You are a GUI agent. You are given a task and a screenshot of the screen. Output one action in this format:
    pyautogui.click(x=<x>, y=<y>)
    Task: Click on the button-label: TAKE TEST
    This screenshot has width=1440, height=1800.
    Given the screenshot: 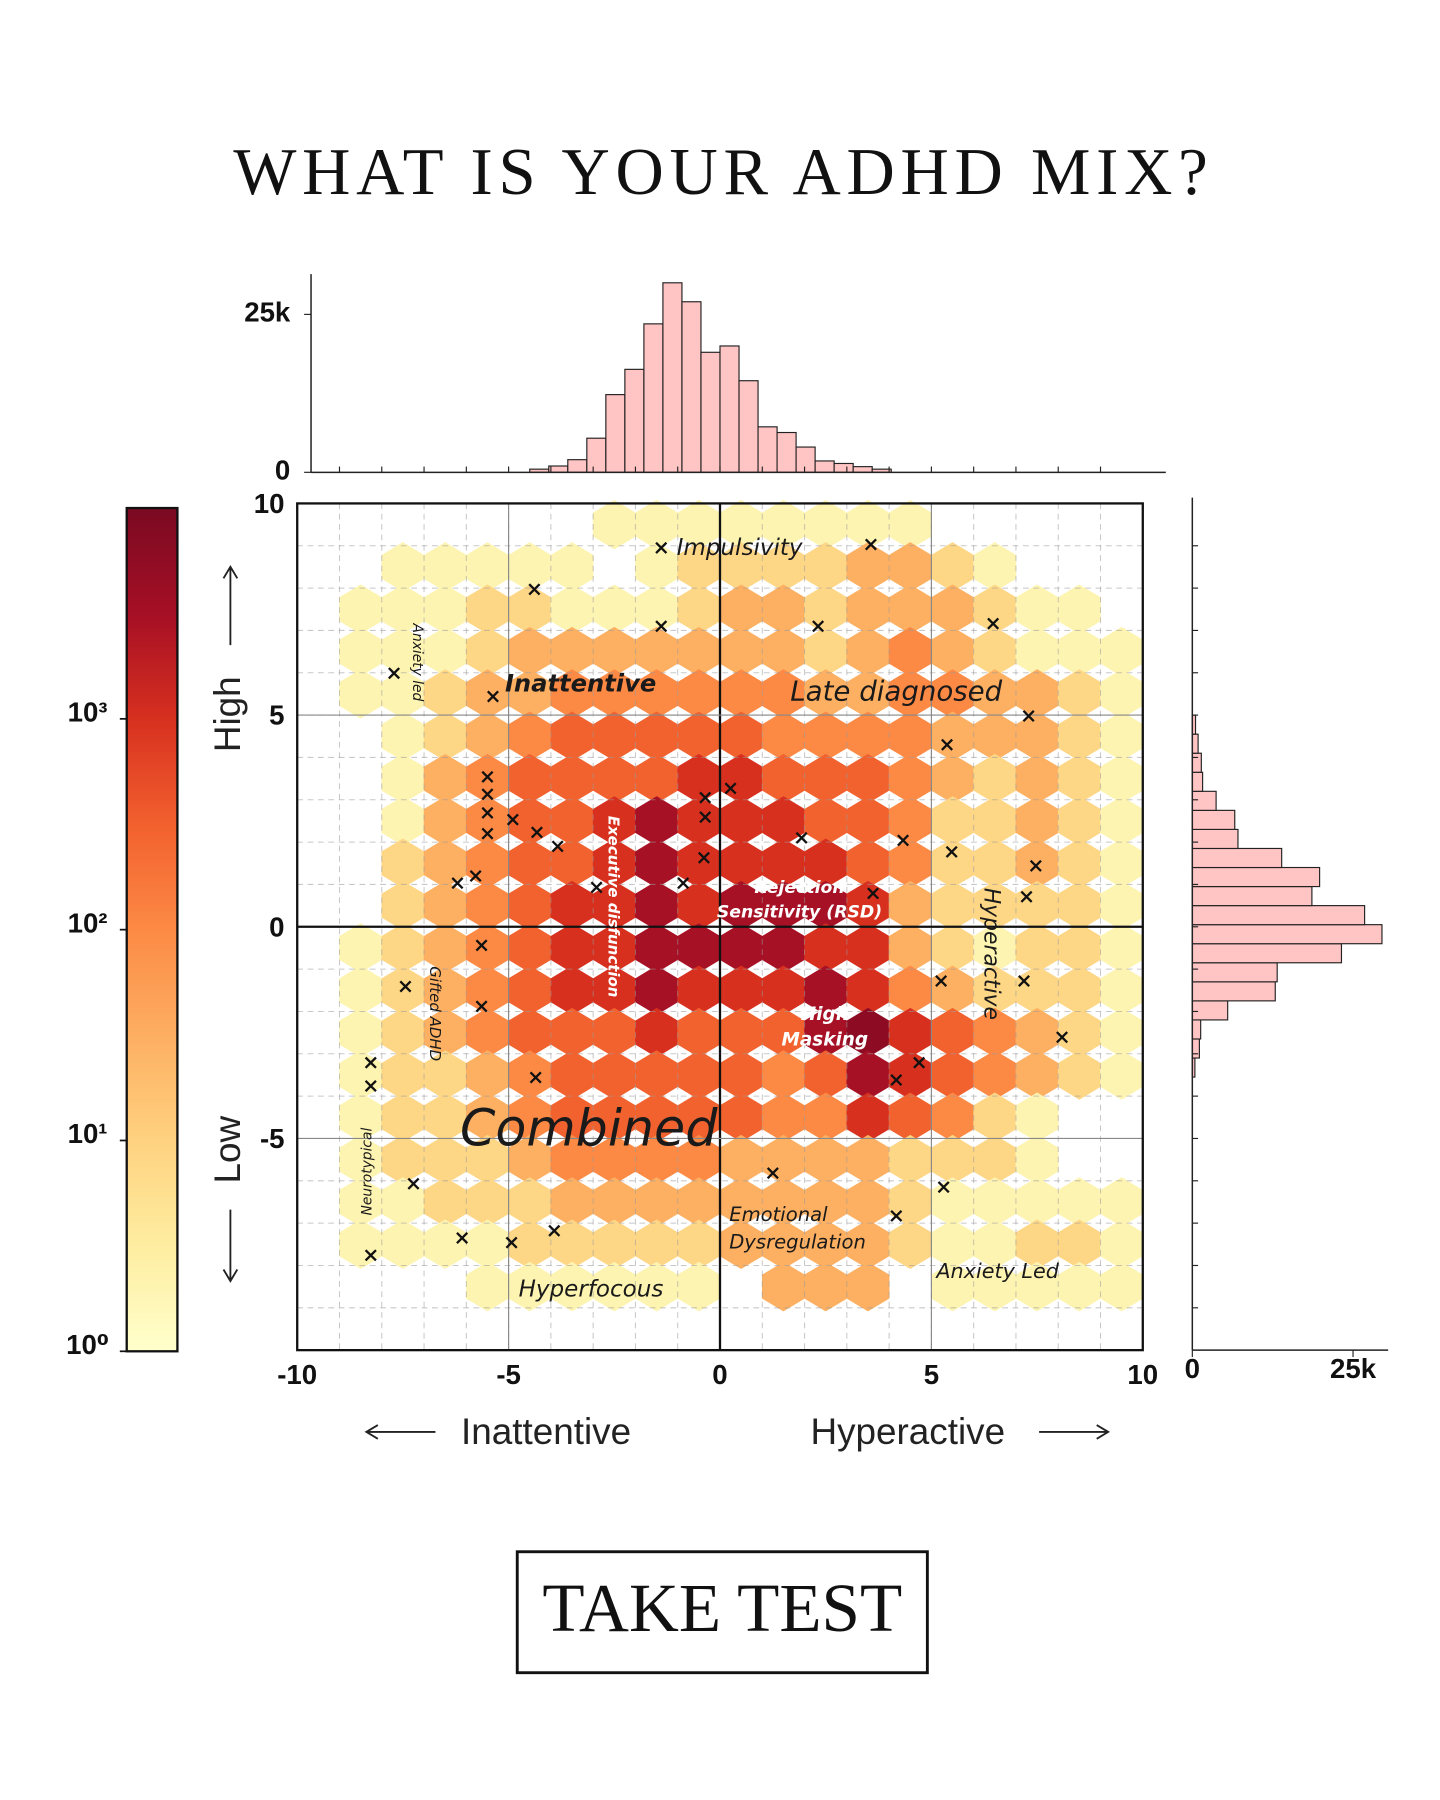 What is the action you would take?
    pyautogui.click(x=722, y=1607)
    